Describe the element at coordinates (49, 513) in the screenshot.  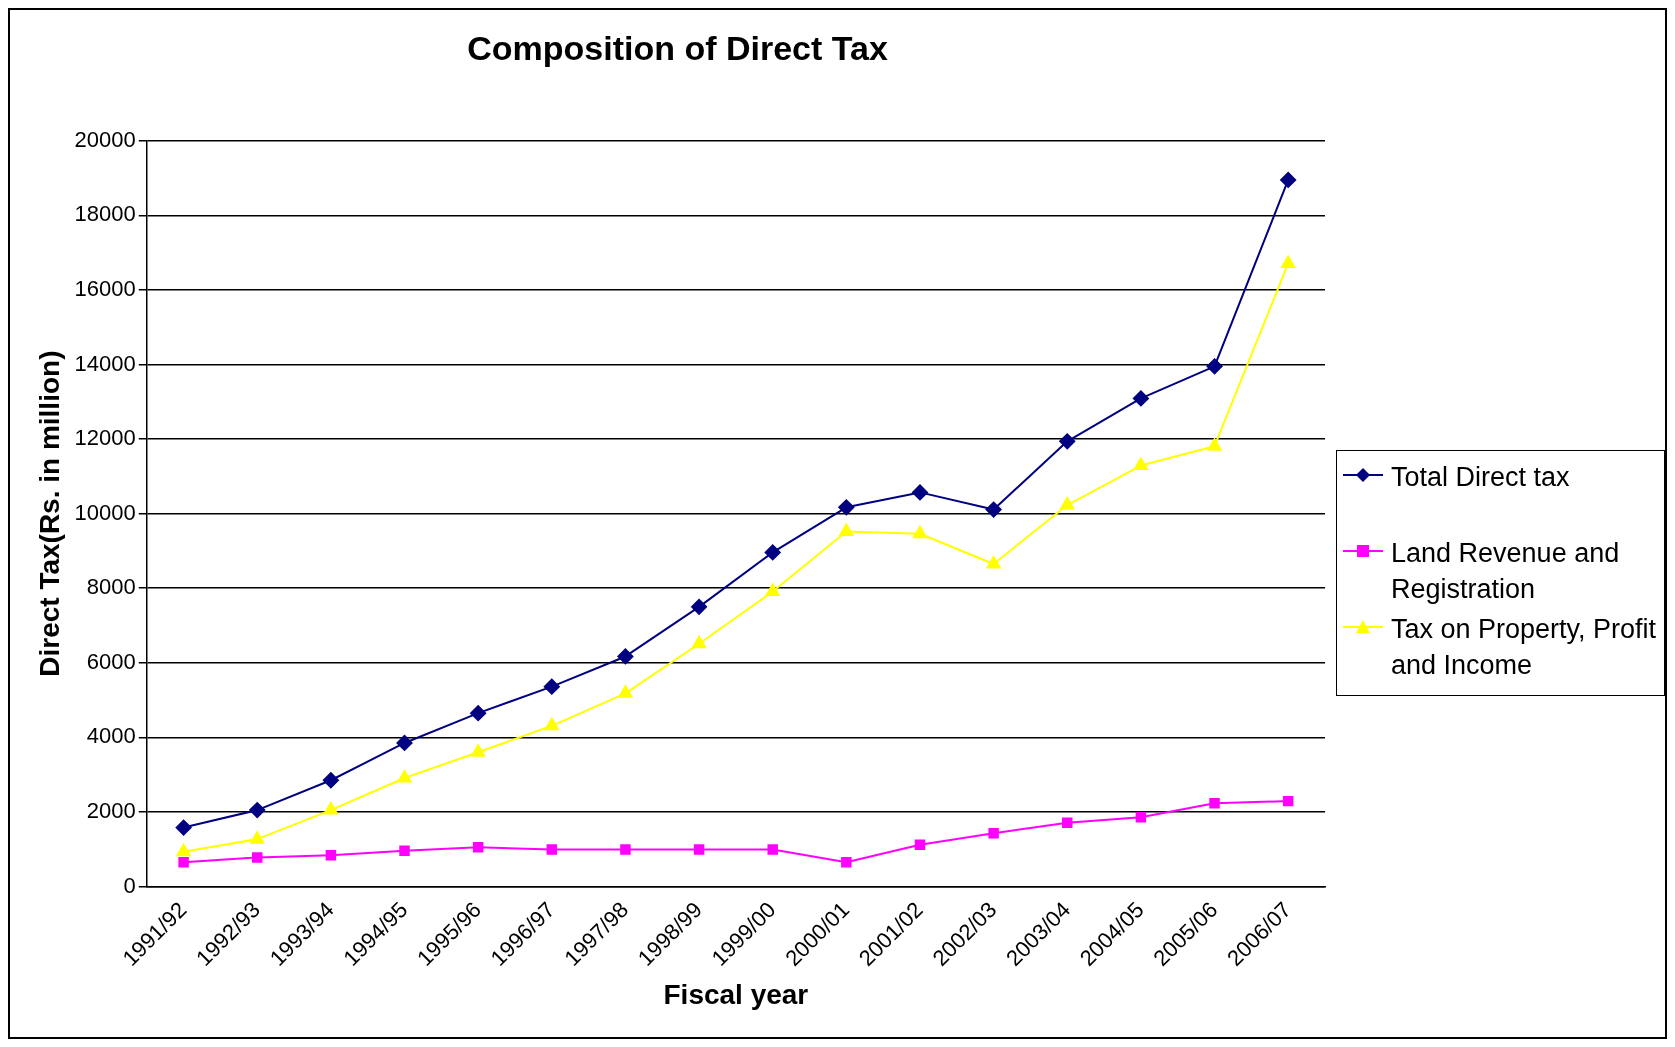
I see `y-axis-title: Direct Tax(Rs. in million)` at that location.